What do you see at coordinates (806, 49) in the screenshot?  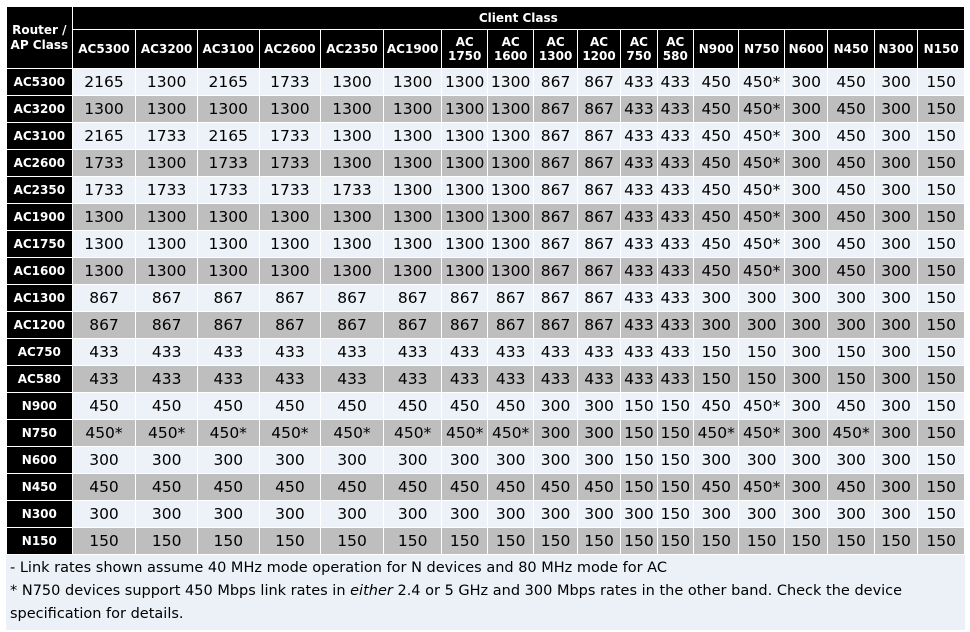 I see `column-header: N600` at bounding box center [806, 49].